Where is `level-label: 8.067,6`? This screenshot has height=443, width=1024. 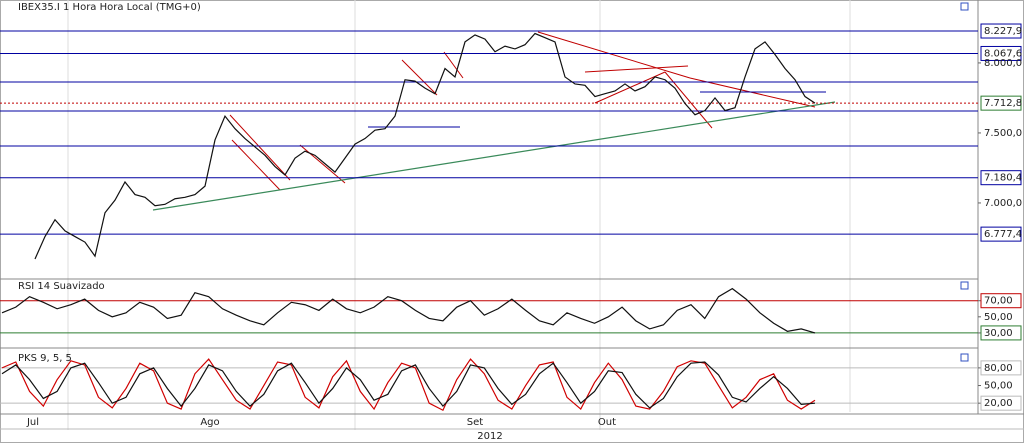 level-label: 8.067,6 is located at coordinates (1003, 53).